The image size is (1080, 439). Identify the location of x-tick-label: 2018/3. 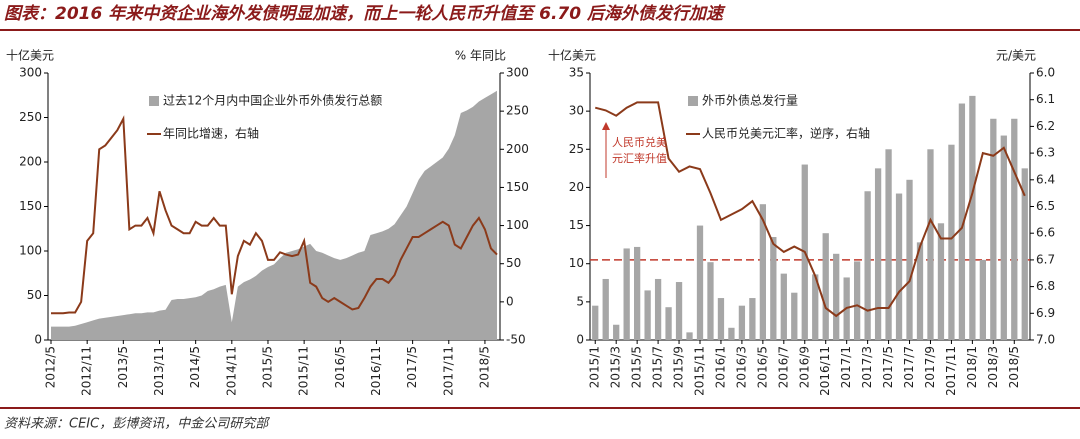
(993, 367).